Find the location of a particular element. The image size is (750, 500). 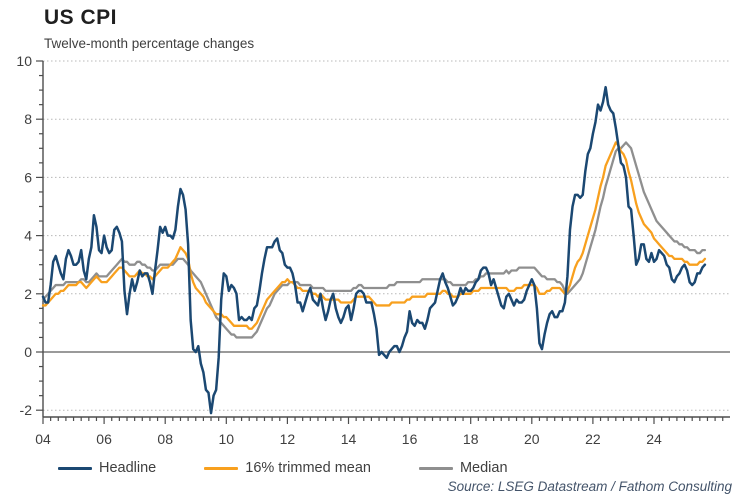

legend-item-headline: Headline is located at coordinates (107, 468).